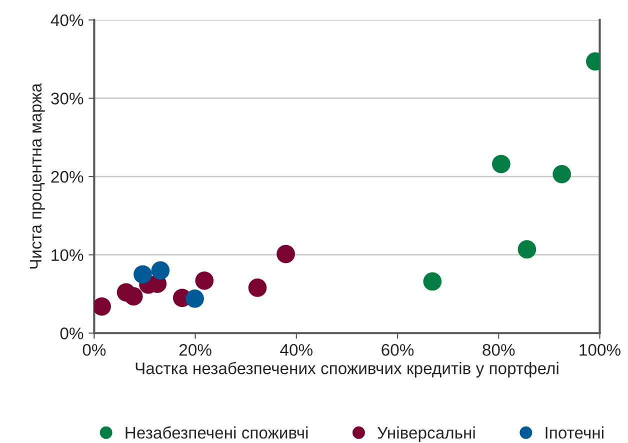 The width and height of the screenshot is (628, 443). Describe the element at coordinates (426, 434) in the screenshot. I see `legend-label: Універсальні` at that location.